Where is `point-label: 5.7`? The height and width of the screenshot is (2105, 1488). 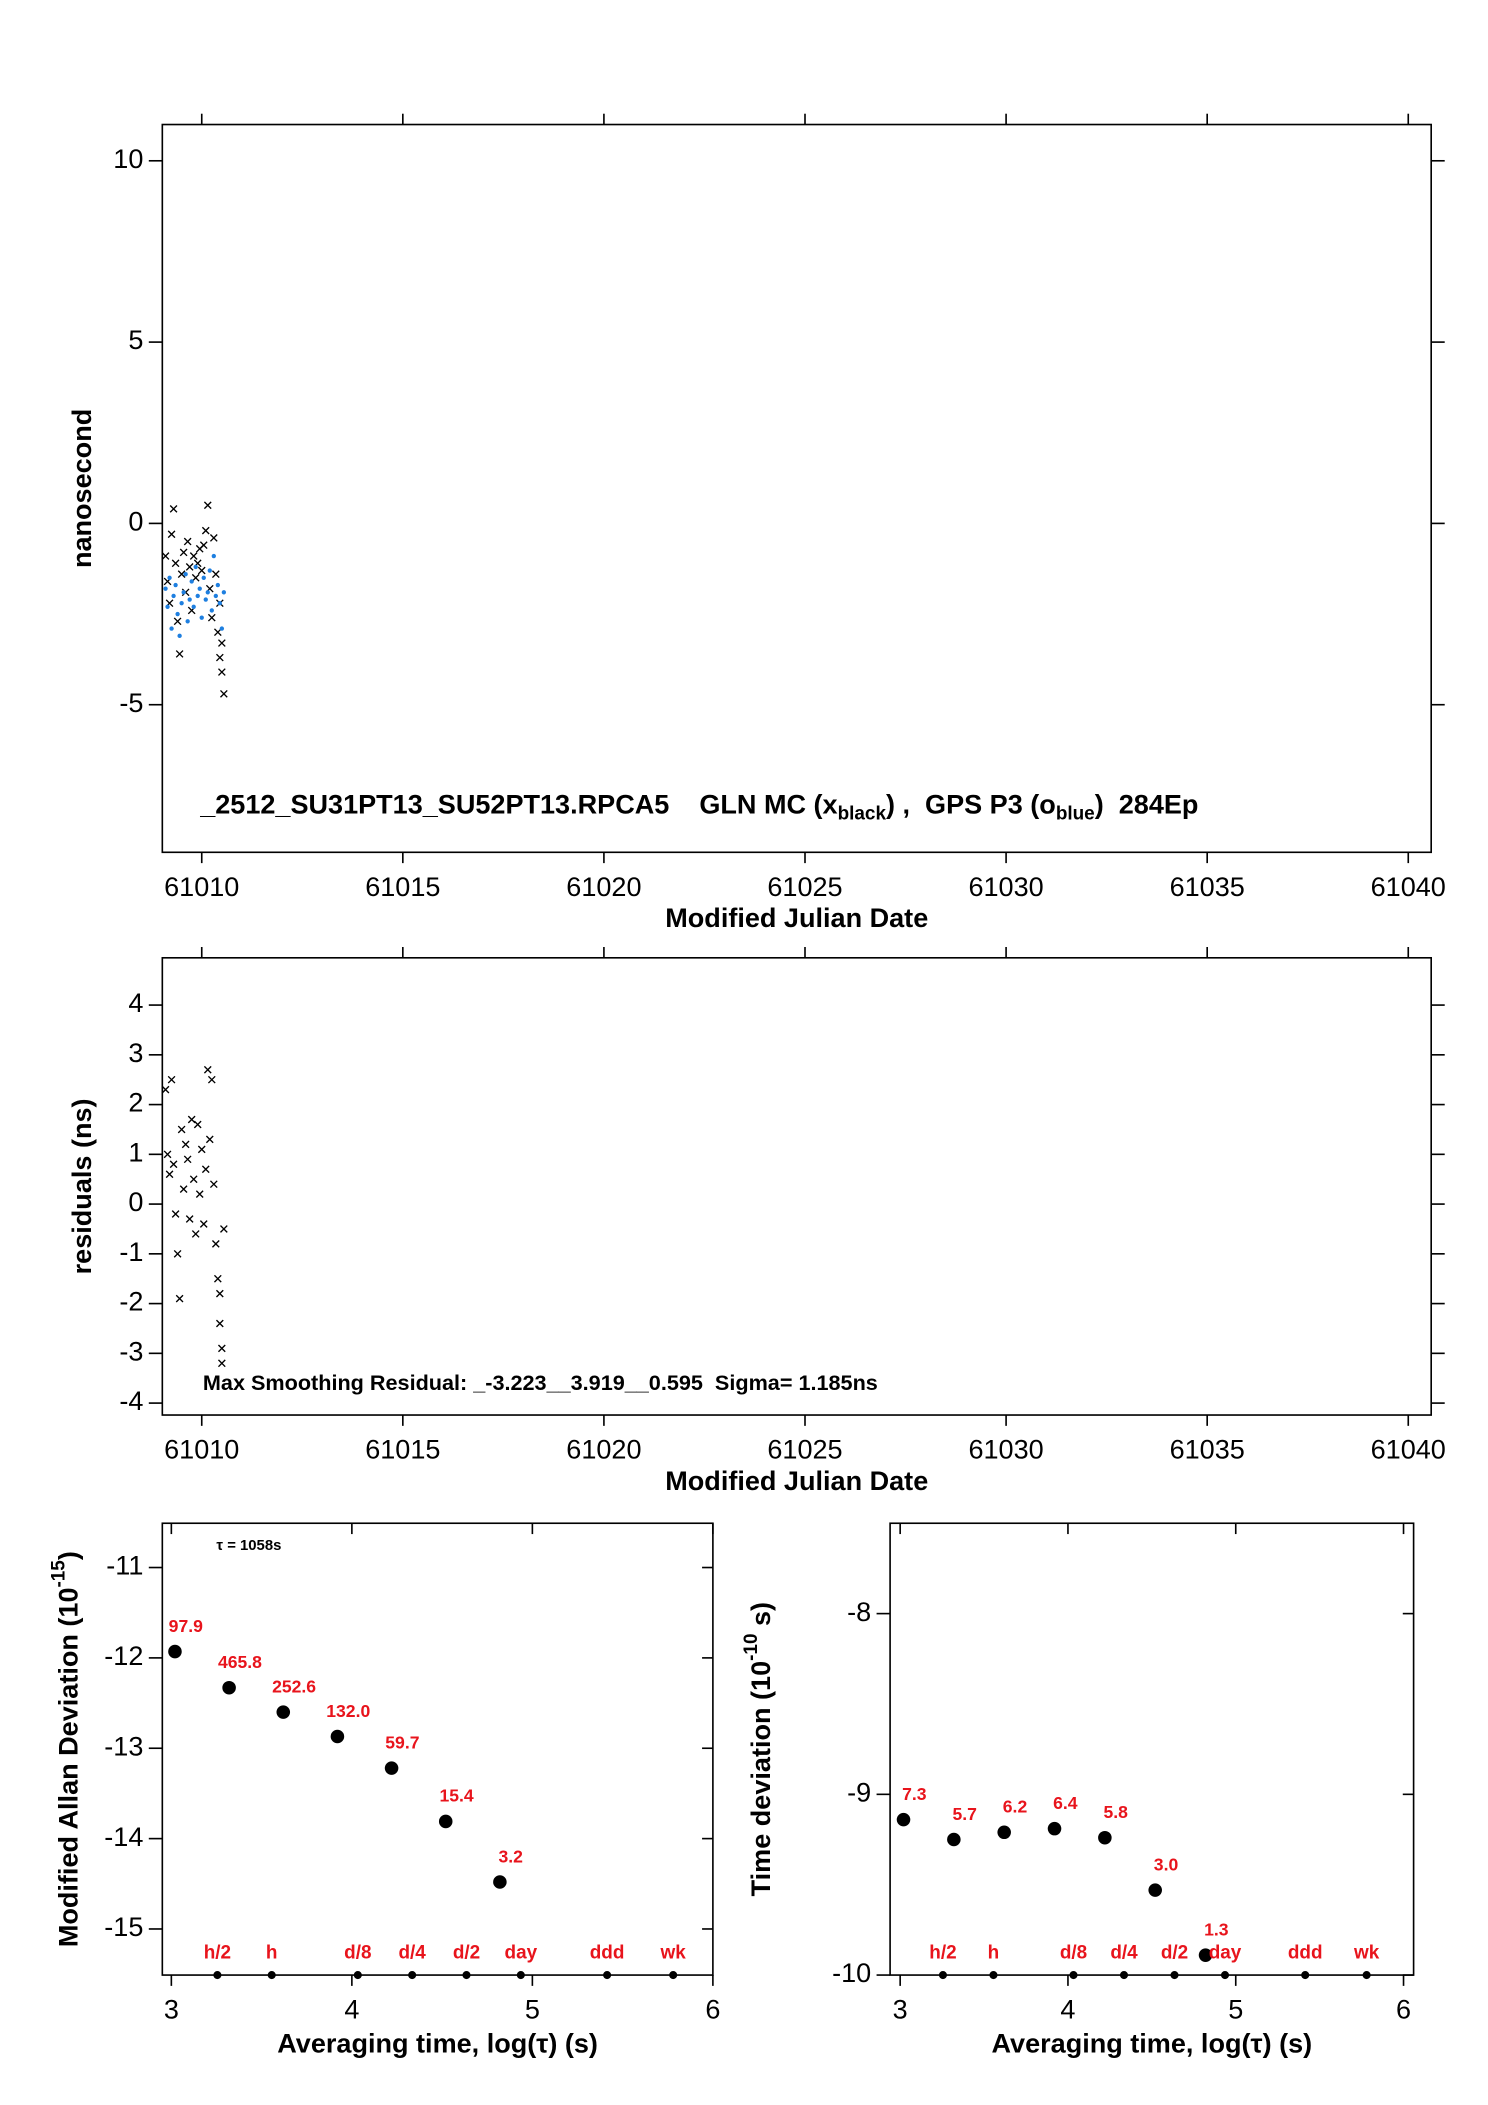 point-label: 5.7 is located at coordinates (964, 1814).